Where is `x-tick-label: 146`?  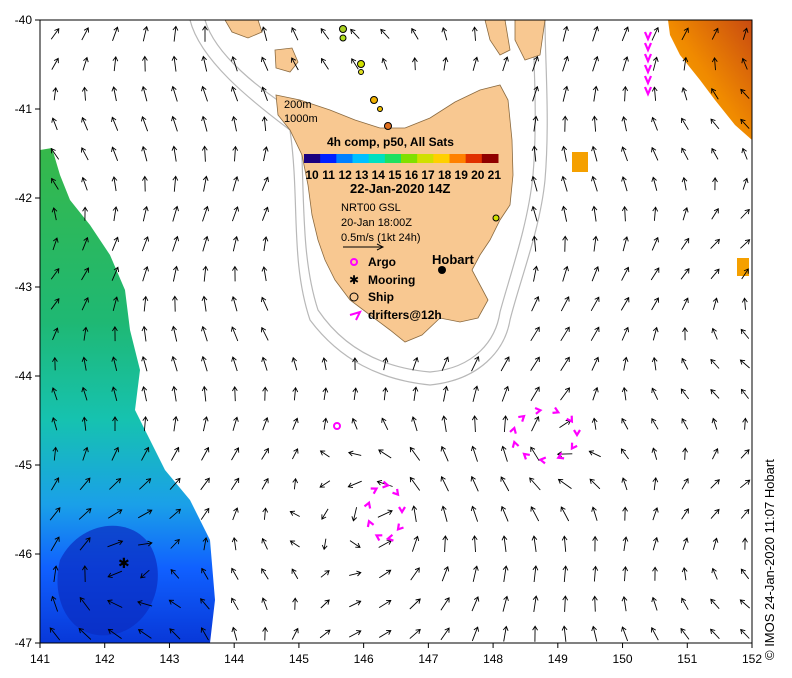 x-tick-label: 146 is located at coordinates (364, 659).